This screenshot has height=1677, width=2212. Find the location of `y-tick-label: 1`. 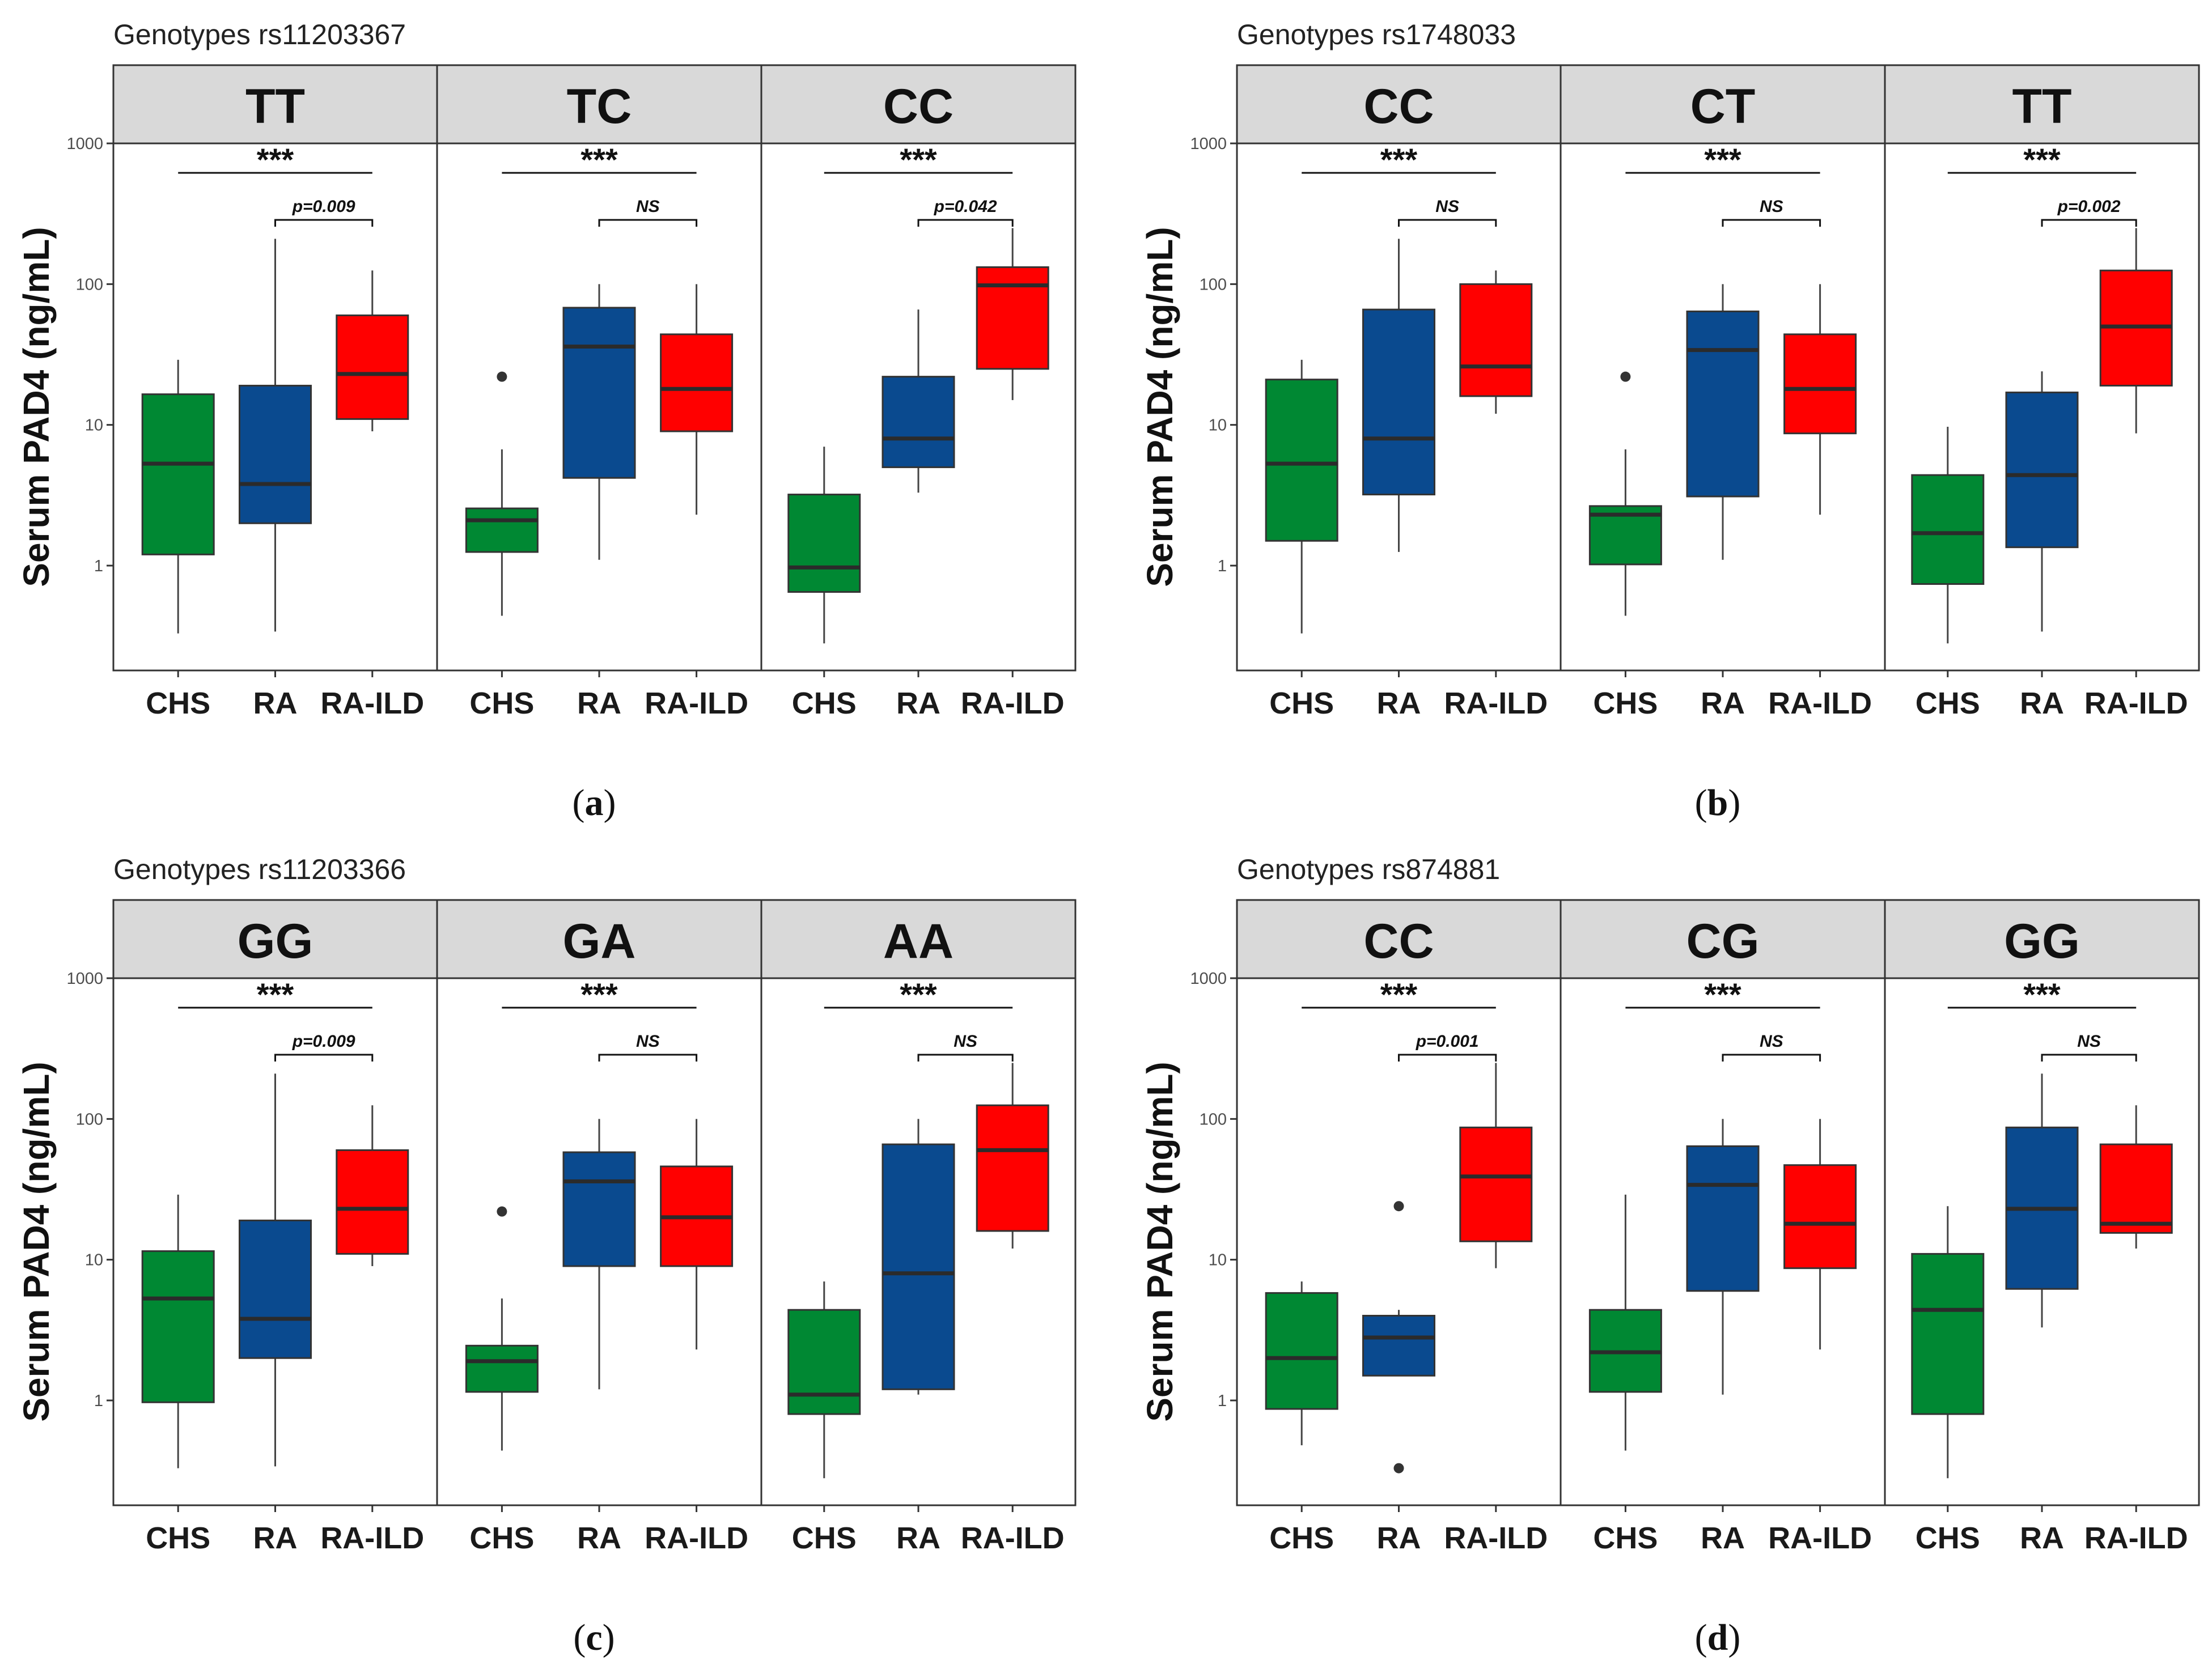

y-tick-label: 1 is located at coordinates (1222, 566).